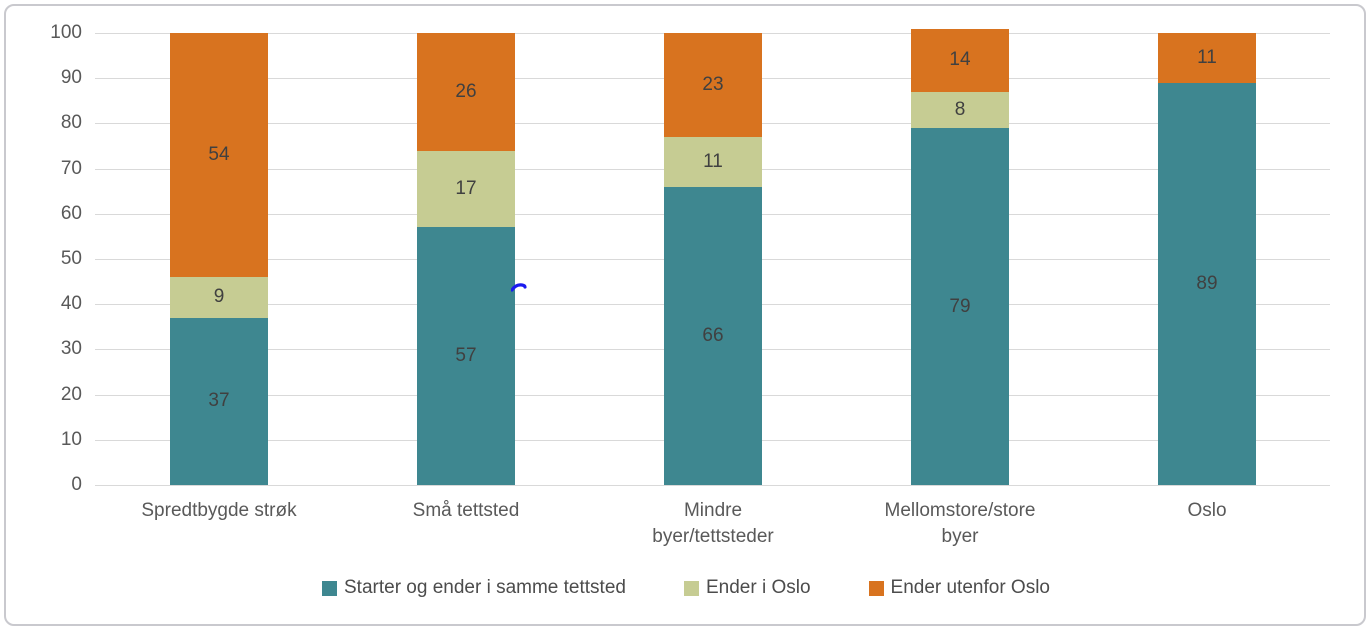 Image resolution: width=1372 pixels, height=633 pixels. I want to click on legend-item: Ender utenfor Oslo, so click(959, 588).